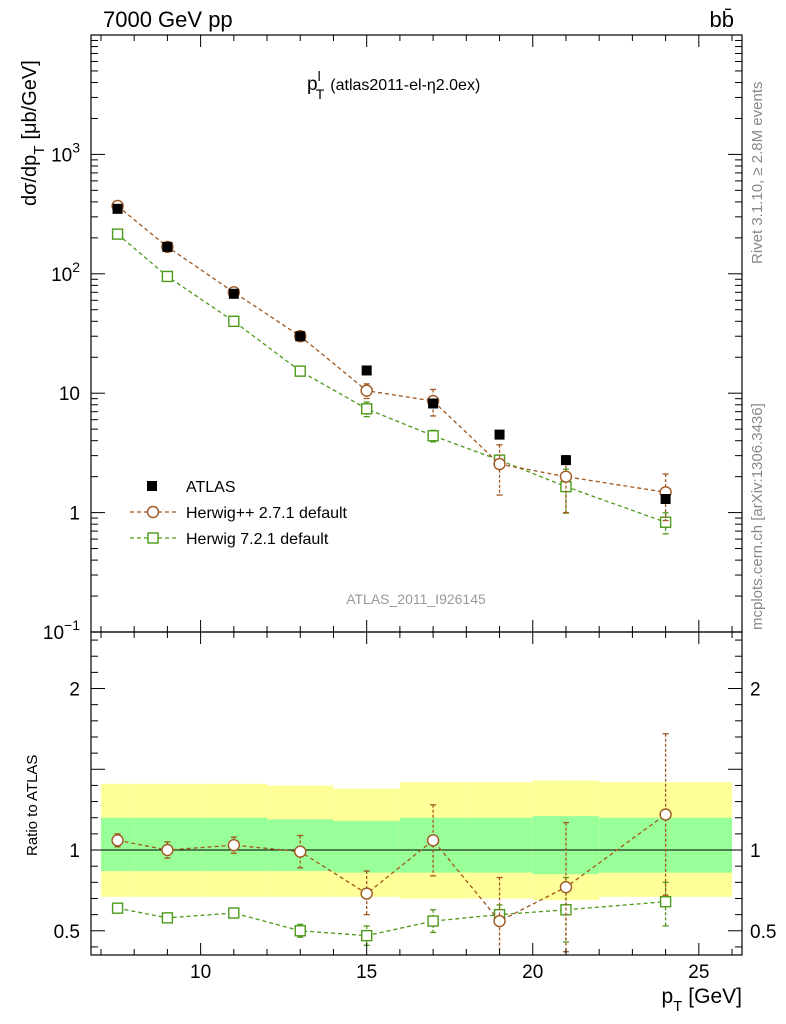 Image resolution: width=786 pixels, height=1024 pixels. What do you see at coordinates (667, 996) in the screenshot?
I see `x-axis-label-main: p` at bounding box center [667, 996].